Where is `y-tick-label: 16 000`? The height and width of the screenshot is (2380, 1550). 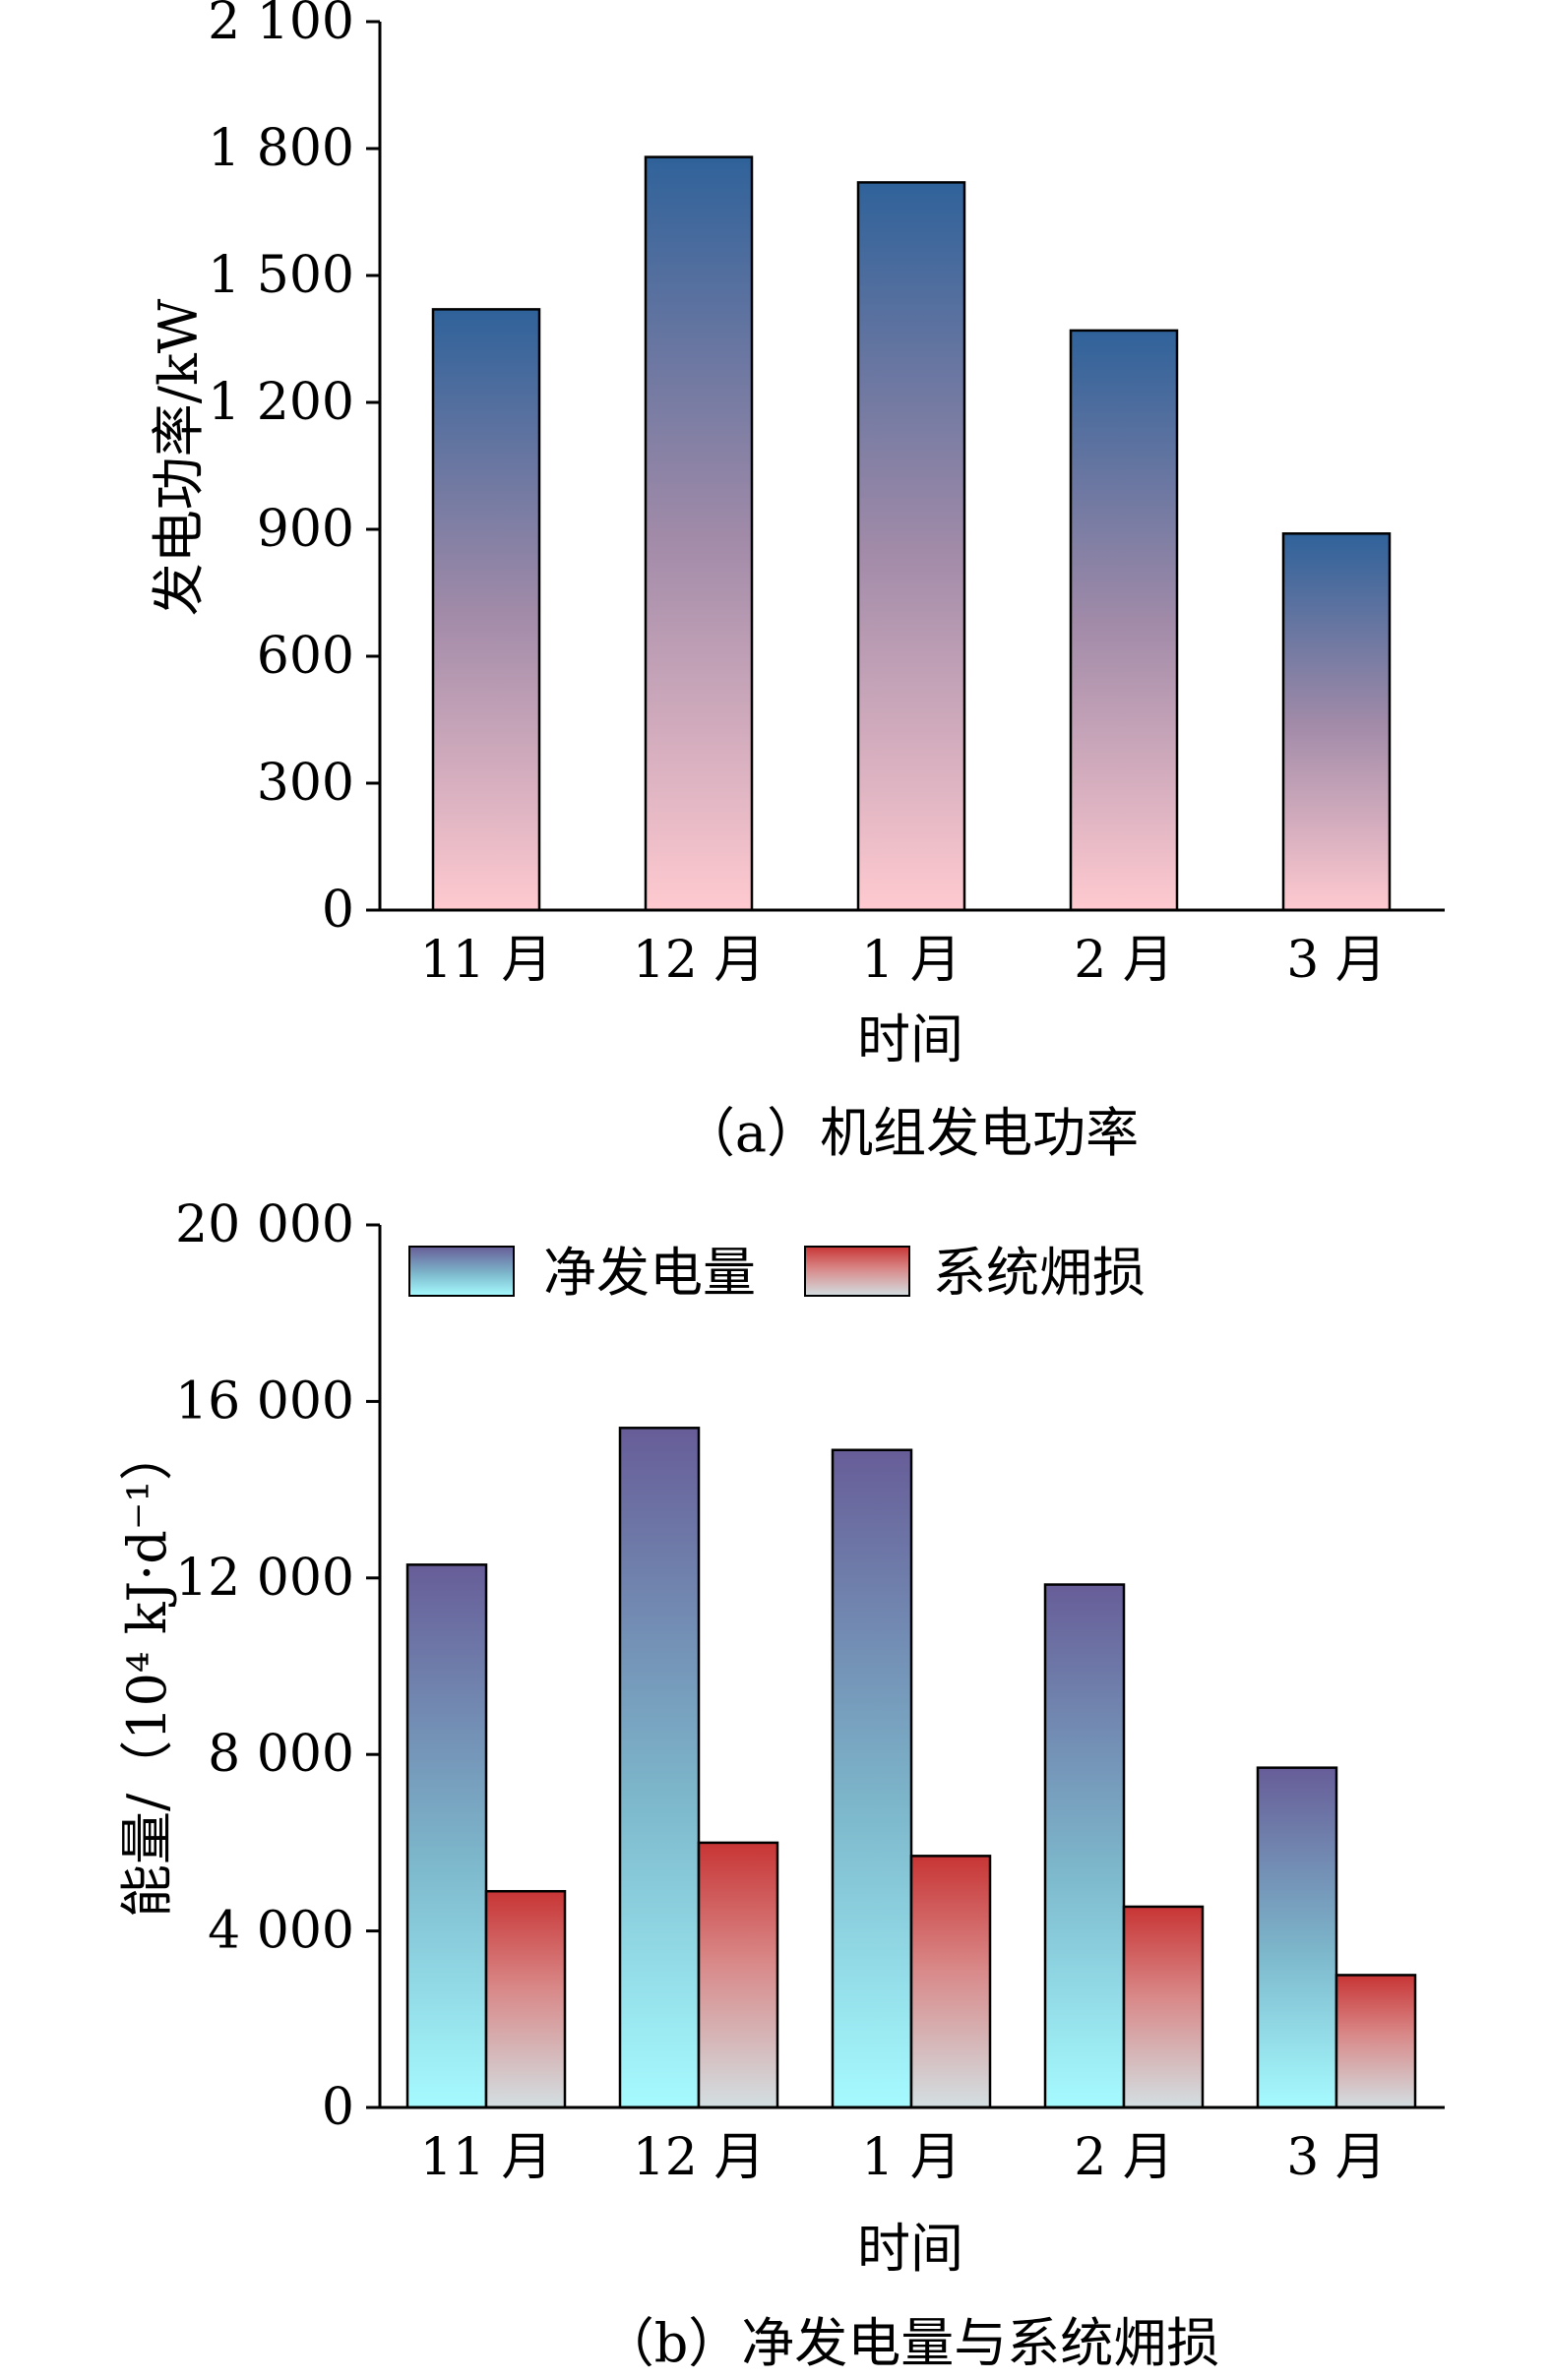
y-tick-label: 16 000 is located at coordinates (264, 1401).